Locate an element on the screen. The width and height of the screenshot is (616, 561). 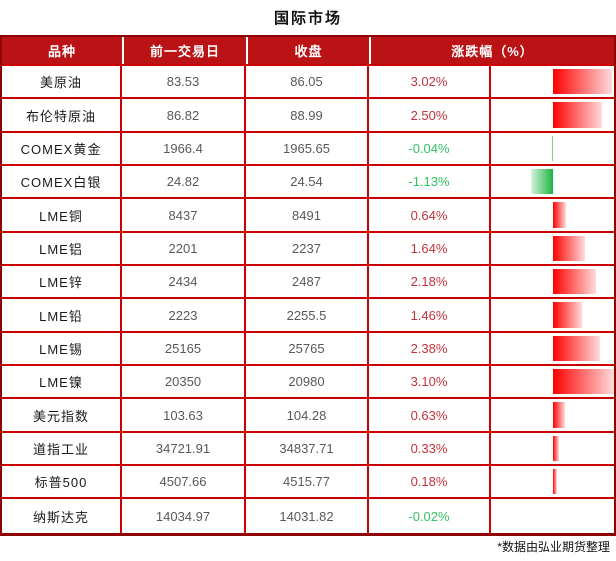
variety-cell: LME铜 is located at coordinates (62, 215).